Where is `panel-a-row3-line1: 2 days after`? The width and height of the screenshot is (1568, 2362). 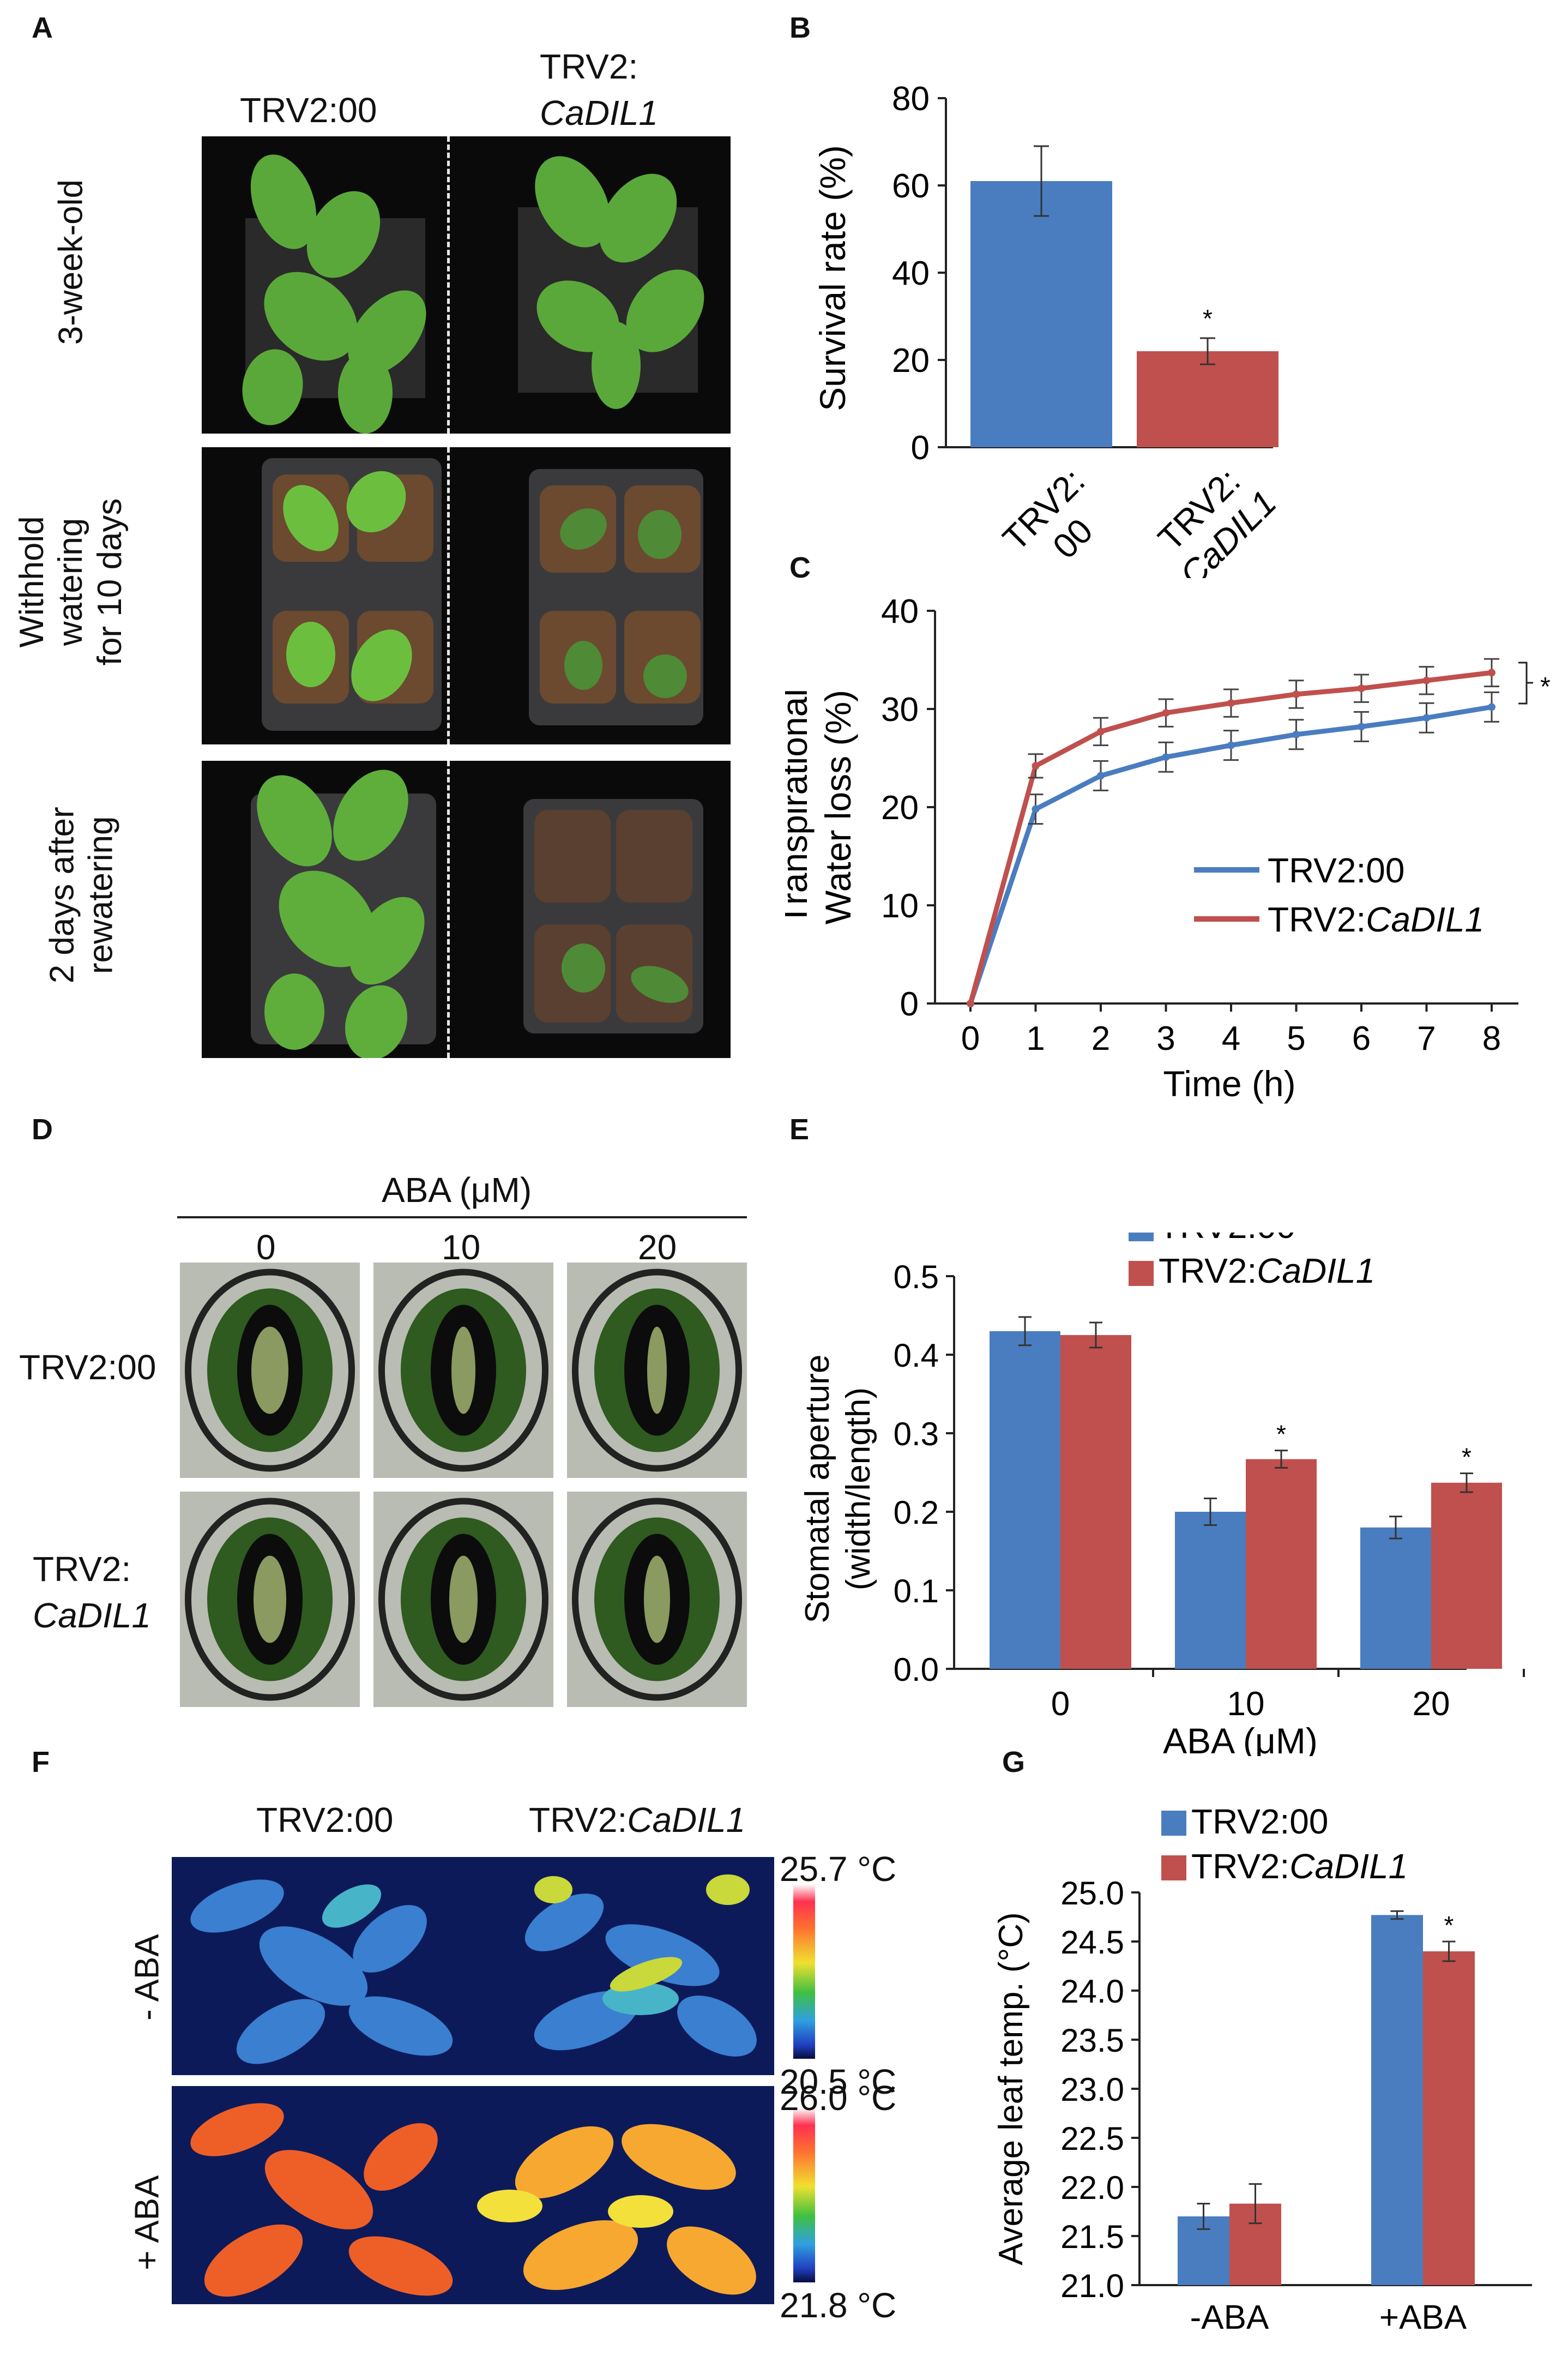 panel-a-row3-line1: 2 days after is located at coordinates (62, 895).